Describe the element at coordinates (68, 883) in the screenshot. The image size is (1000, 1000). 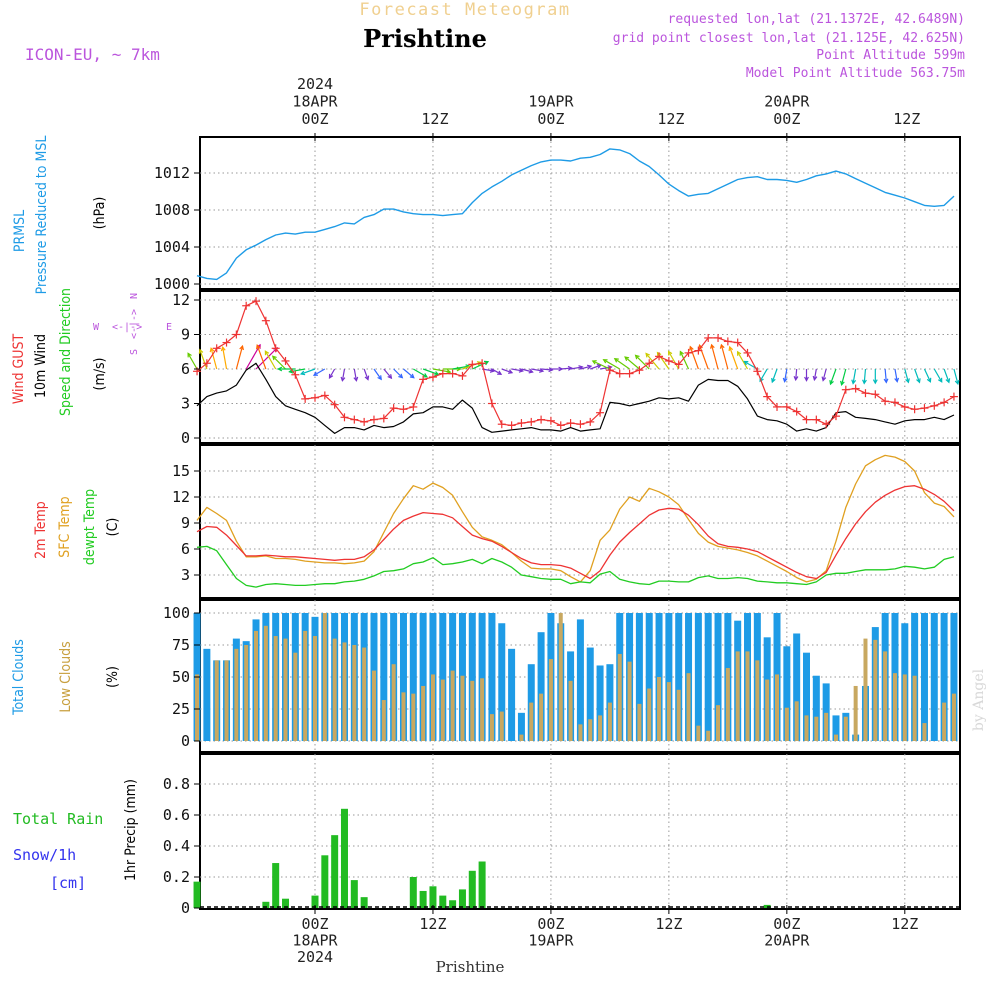
I see `snow-unit-label: [cm]` at that location.